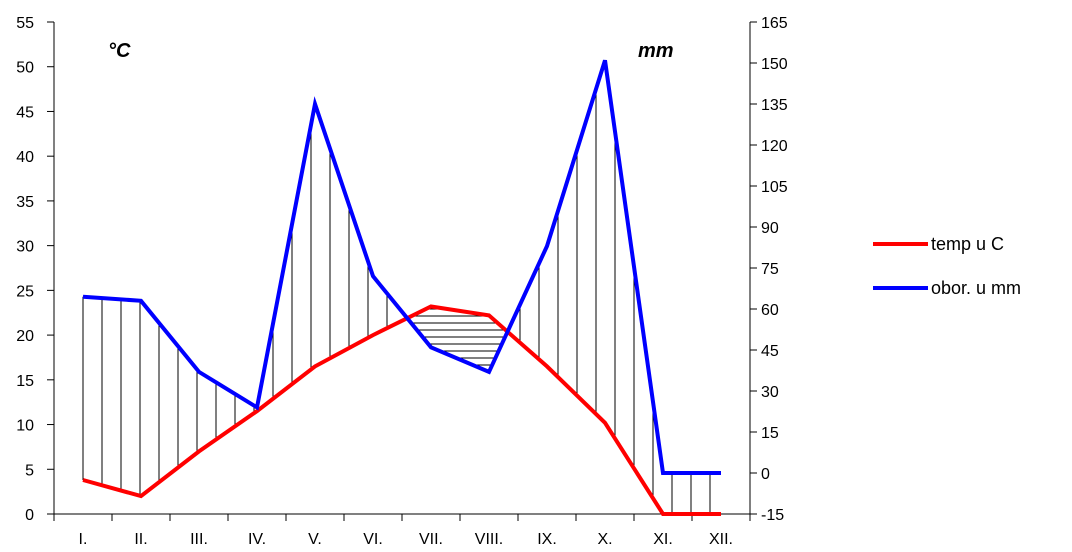 The height and width of the screenshot is (552, 1072). What do you see at coordinates (25, 381) in the screenshot?
I see `left-tick-label: 15` at bounding box center [25, 381].